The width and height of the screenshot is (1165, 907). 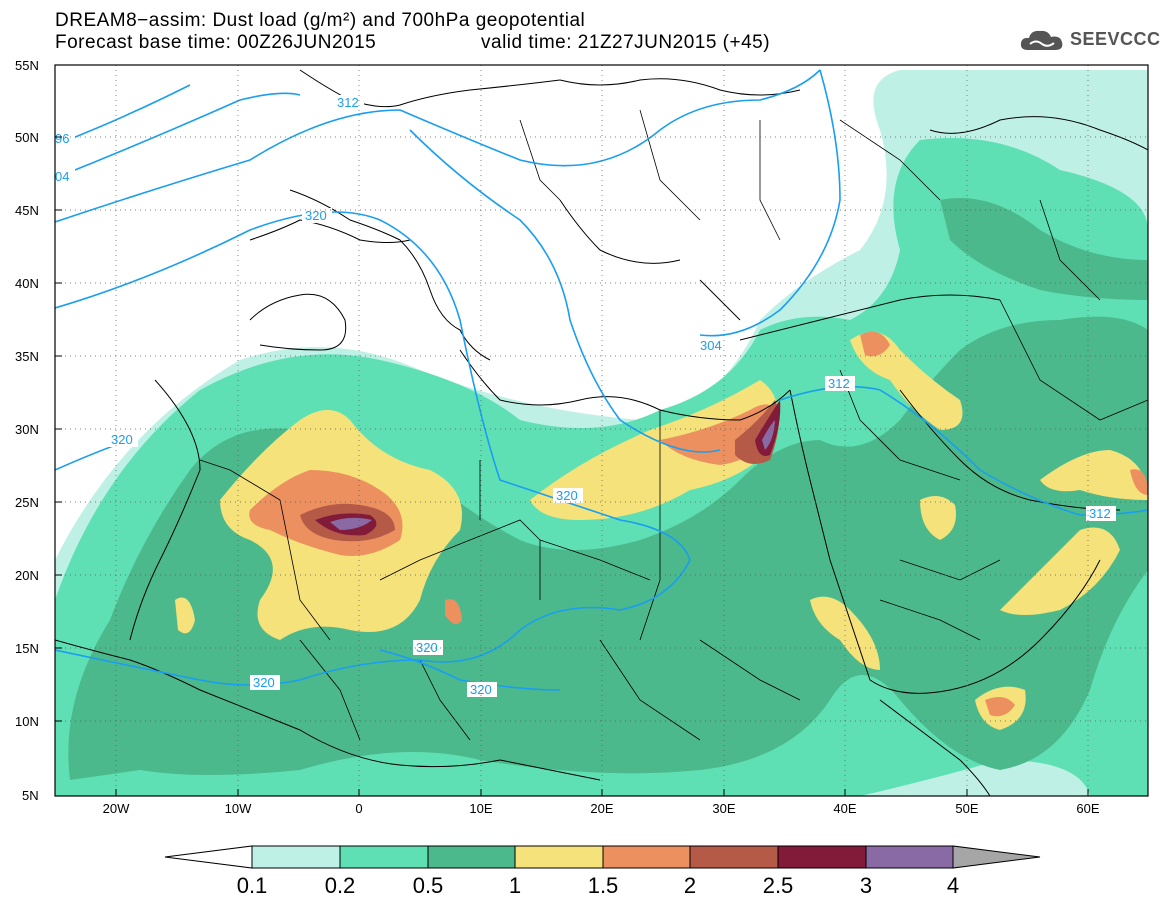 What do you see at coordinates (602, 871) in the screenshot?
I see `colorbar: 0.1 0.2 0.5 1 1.5 2 2.5 3 4` at bounding box center [602, 871].